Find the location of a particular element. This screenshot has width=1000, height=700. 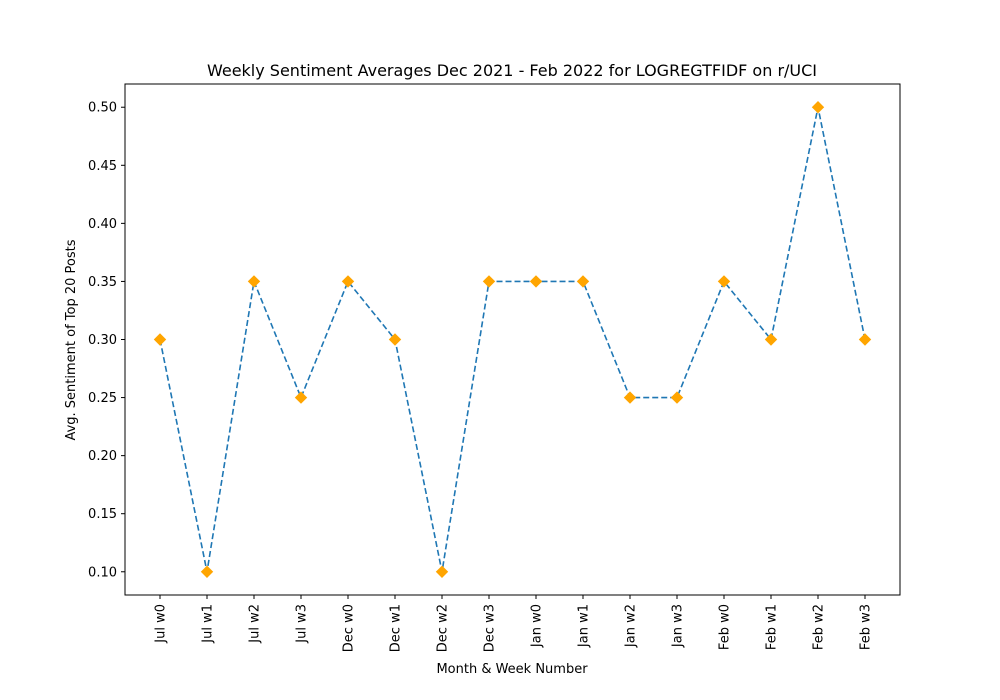

y-tick-label: 0.50 is located at coordinates (102, 108).